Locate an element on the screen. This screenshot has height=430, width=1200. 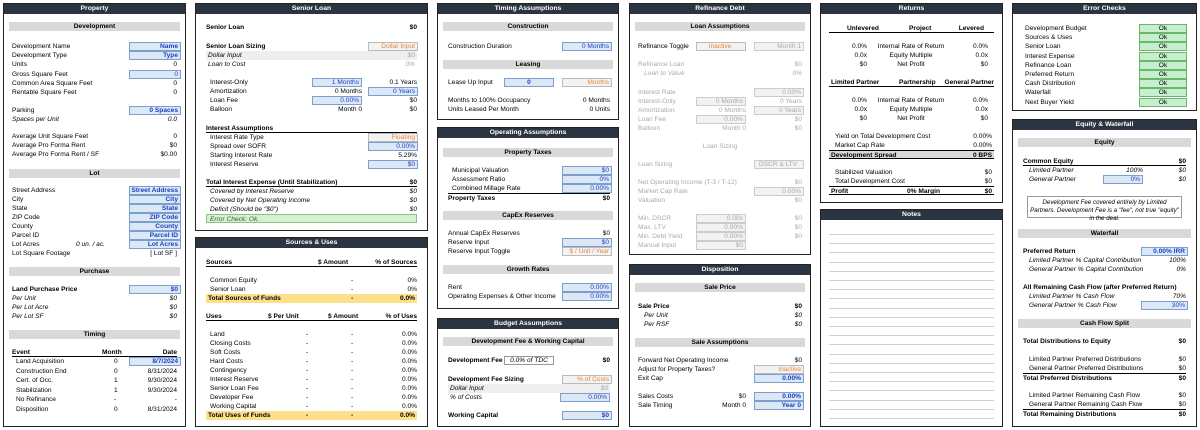
gp-cash-flow-input: 30% is located at coordinates (1164, 305).